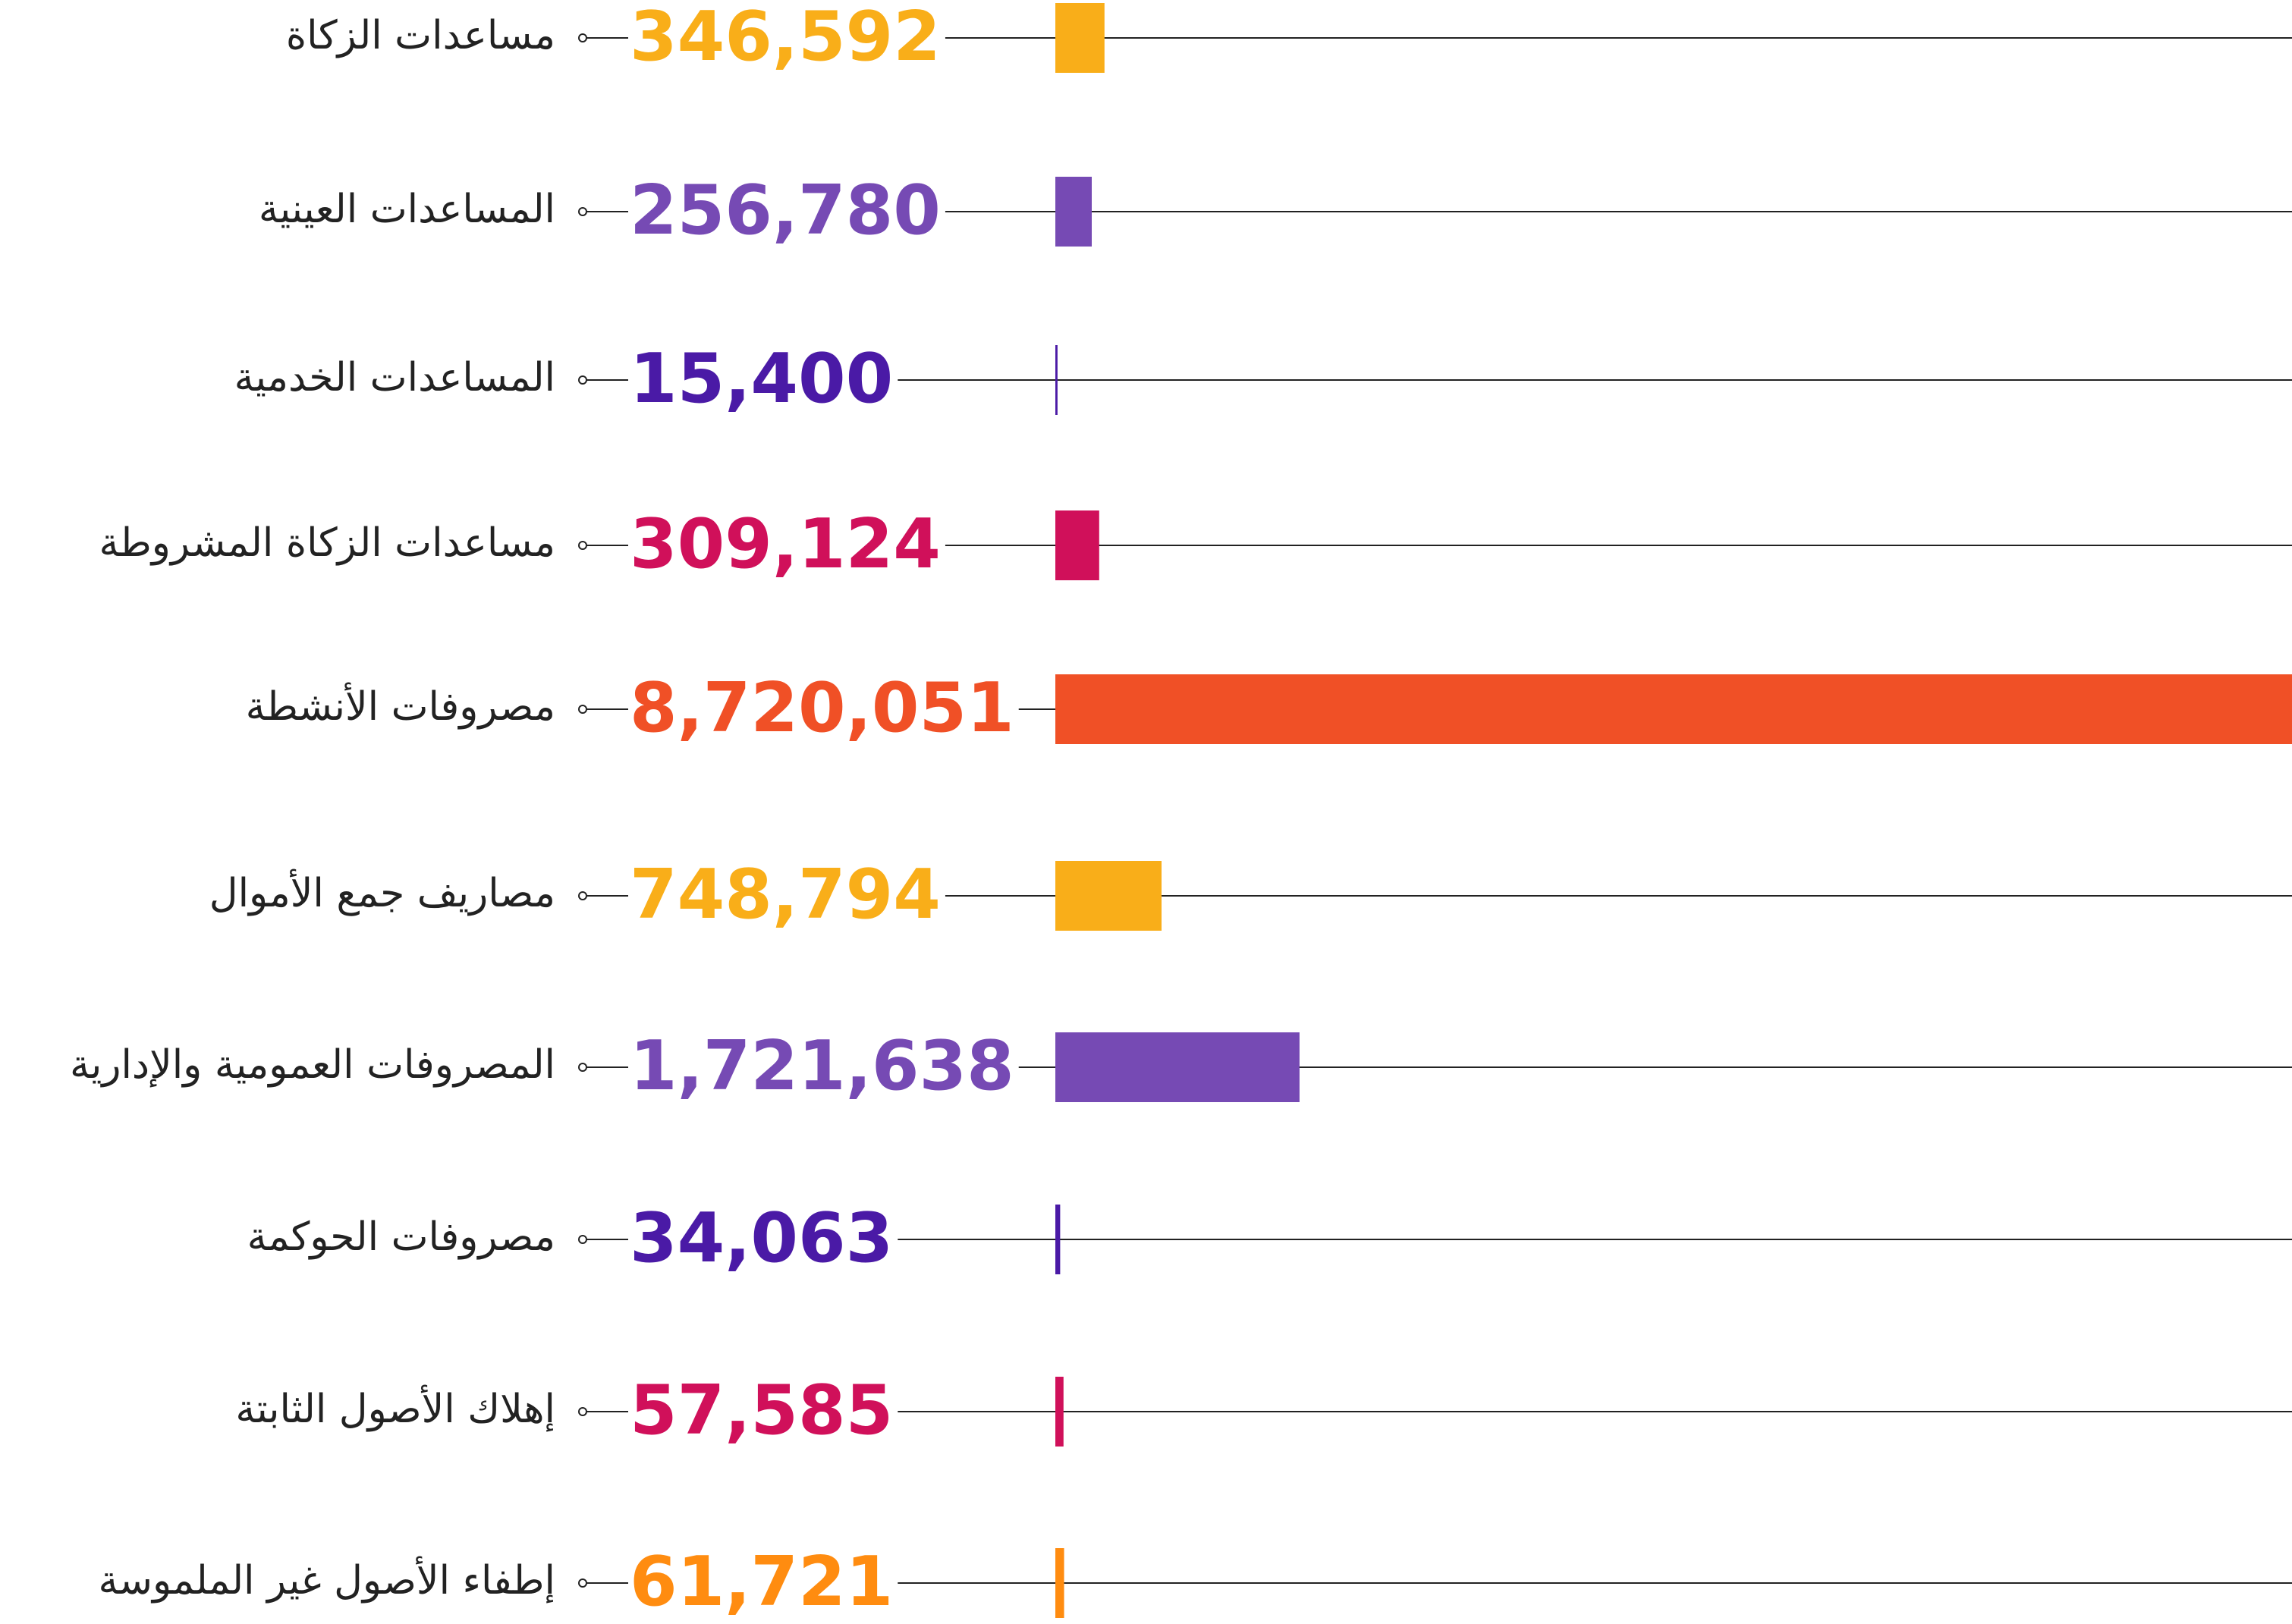 The width and height of the screenshot is (2292, 1624). I want to click on value-label: 256,780, so click(785, 210).